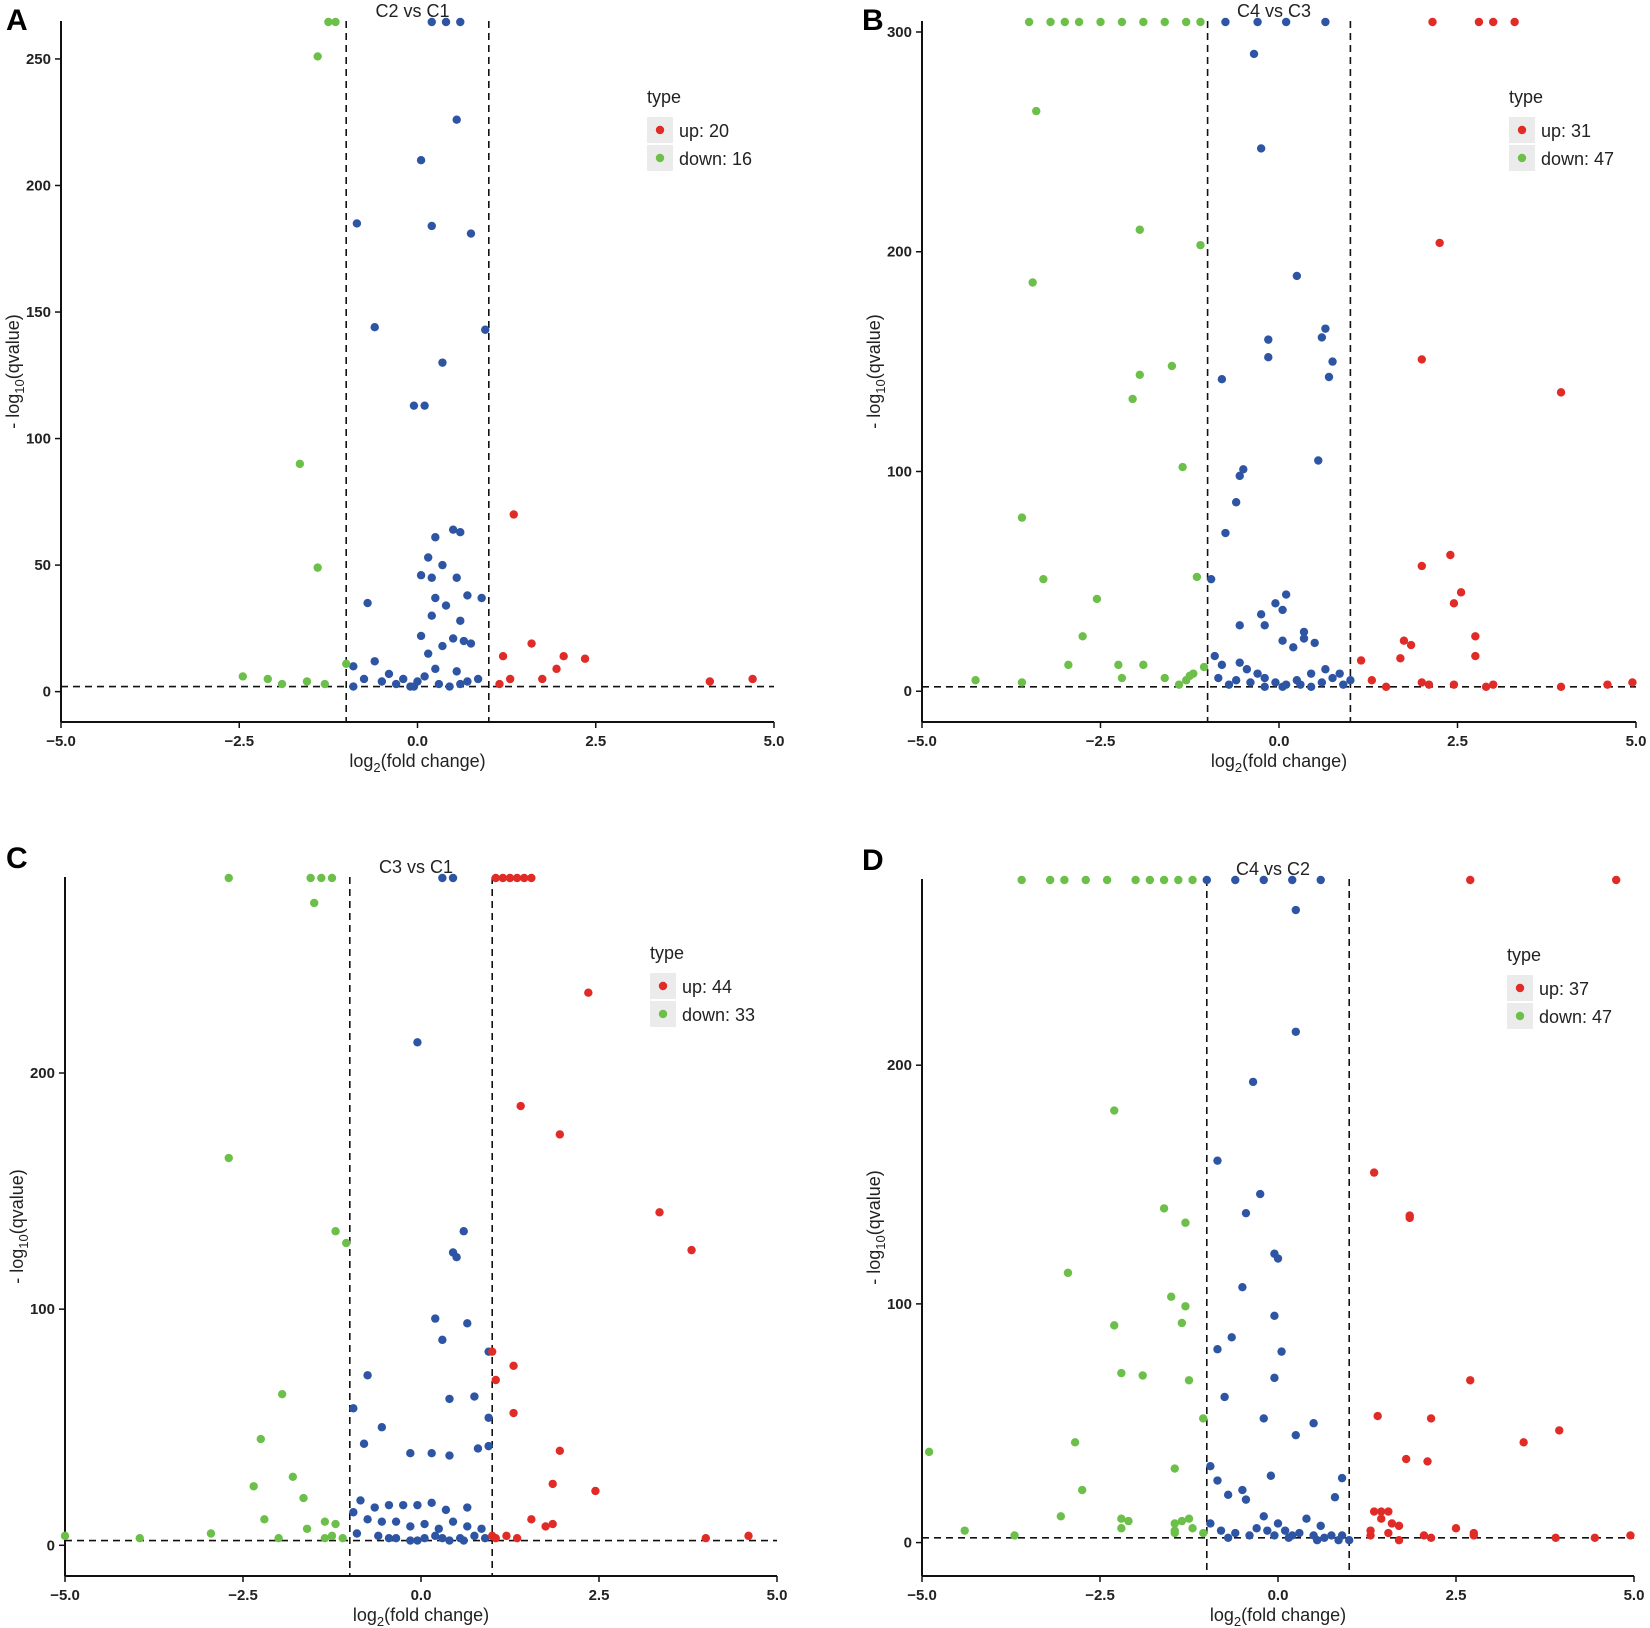 This screenshot has height=1628, width=1650. What do you see at coordinates (17, 858) in the screenshot?
I see `panel-letter: C` at bounding box center [17, 858].